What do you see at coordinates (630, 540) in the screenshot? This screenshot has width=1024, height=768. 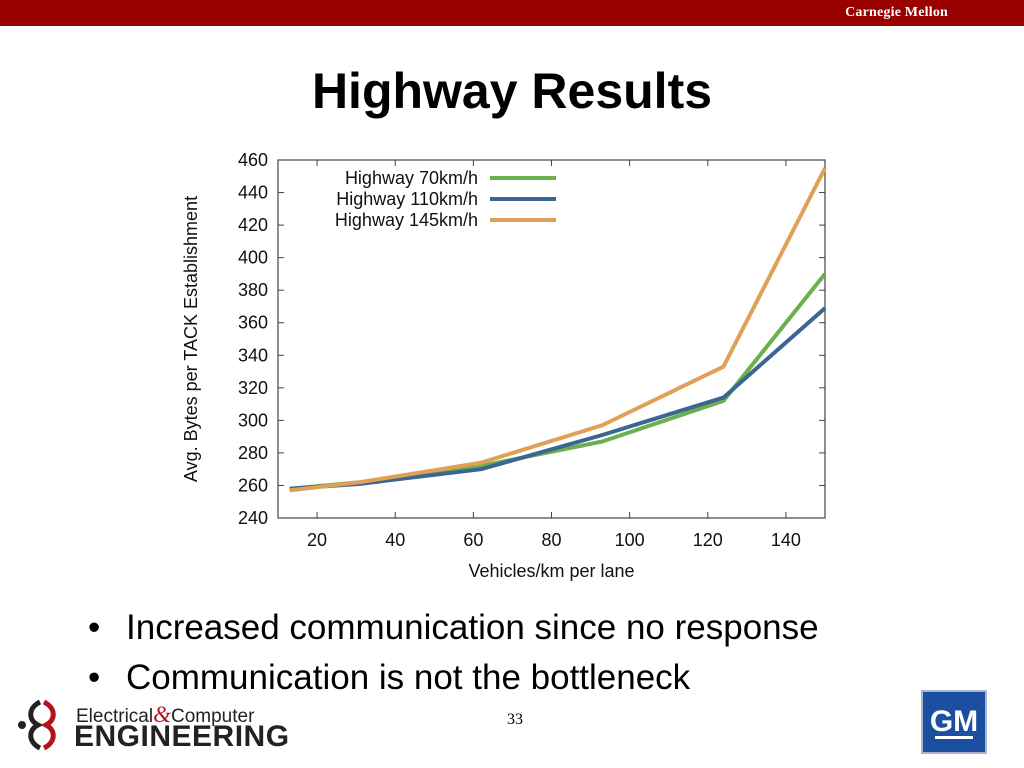 I see `x-tick-label: 100` at bounding box center [630, 540].